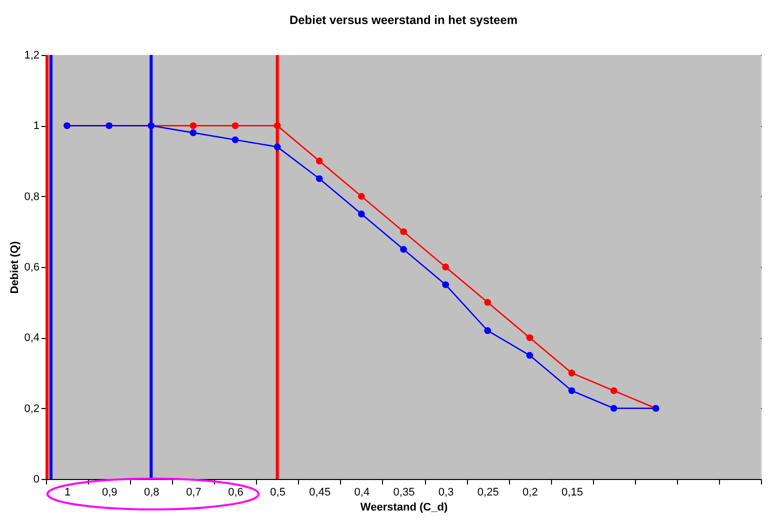 The width and height of the screenshot is (778, 526). I want to click on y-tick-label: 0,6, so click(32, 268).